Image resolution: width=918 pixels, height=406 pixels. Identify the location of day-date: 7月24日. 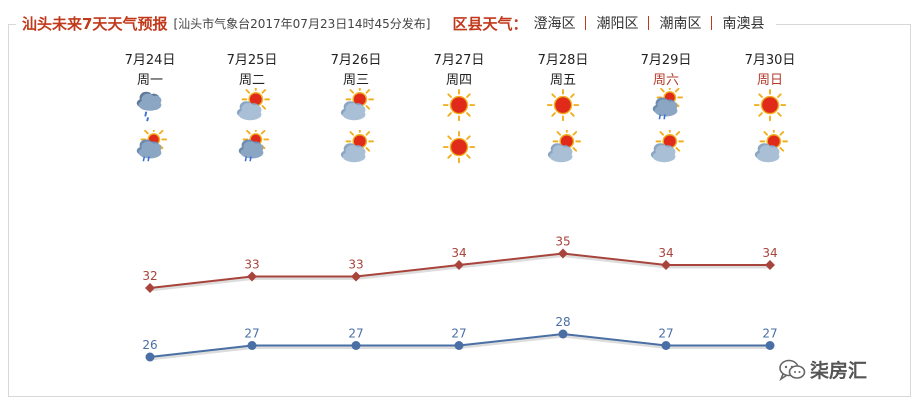
(150, 60).